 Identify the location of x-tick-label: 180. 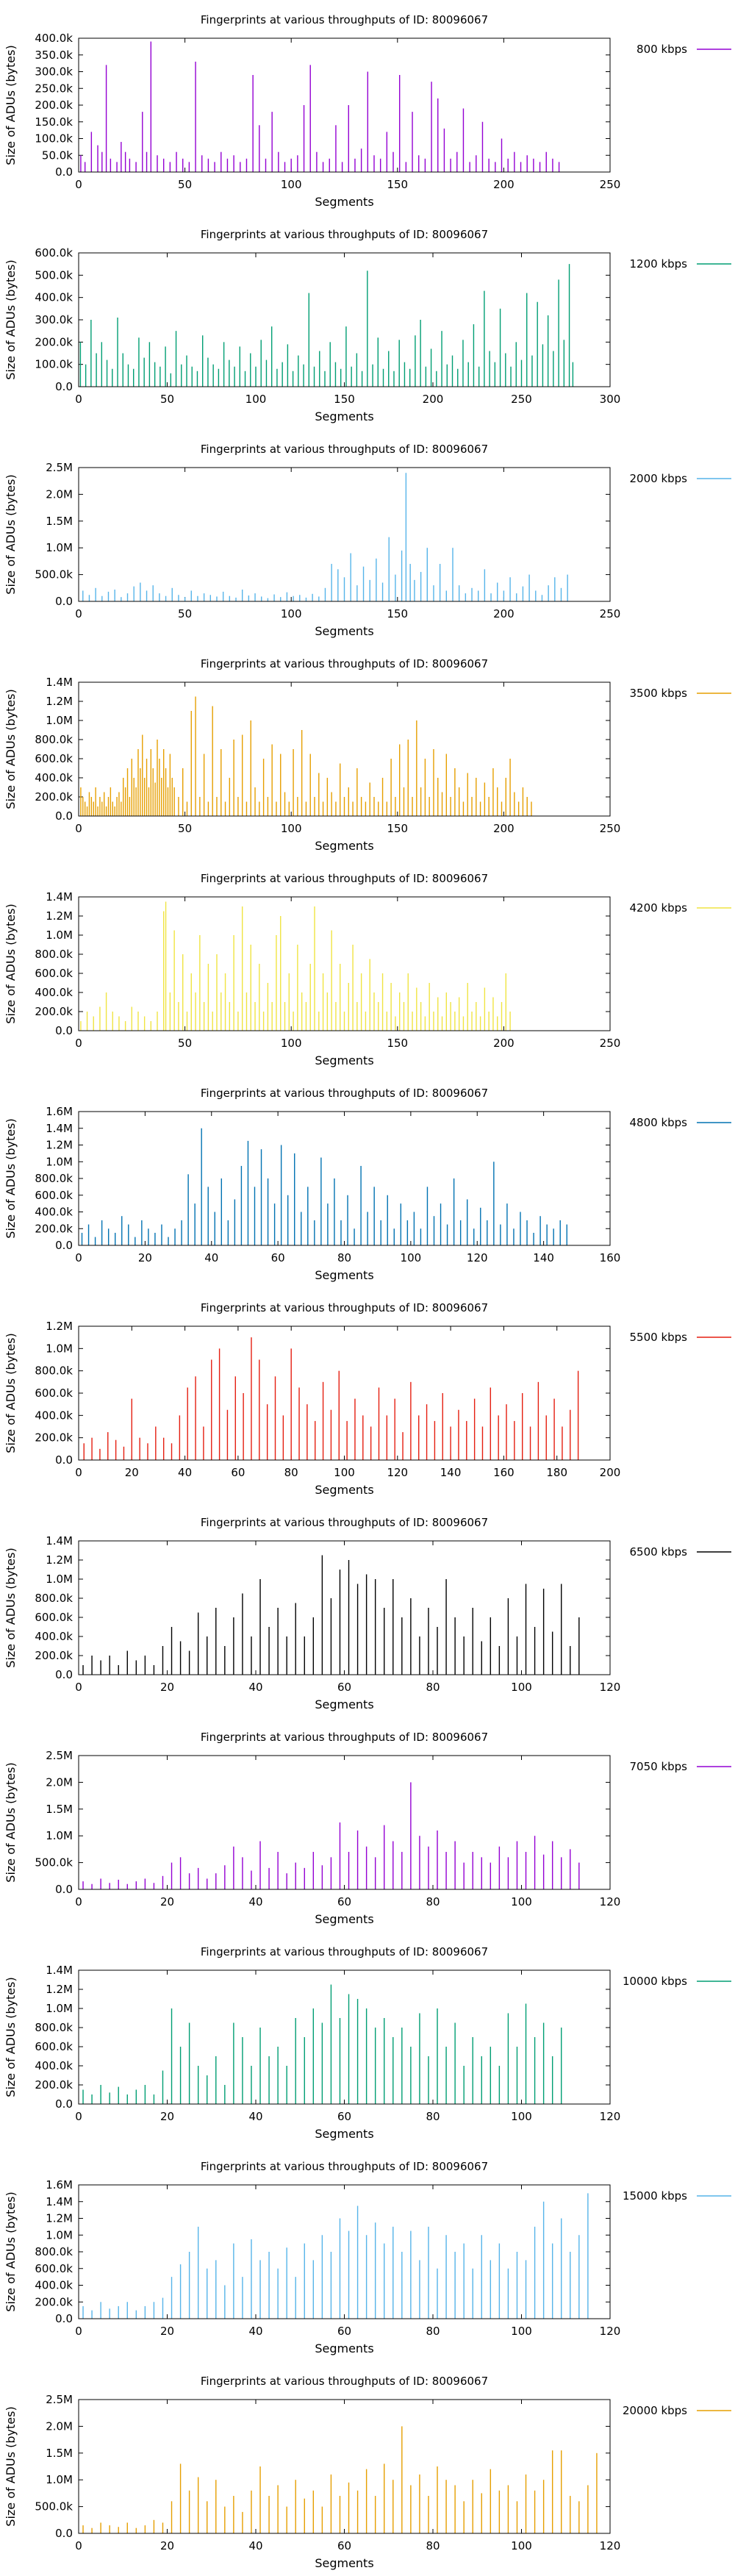
(556, 1472).